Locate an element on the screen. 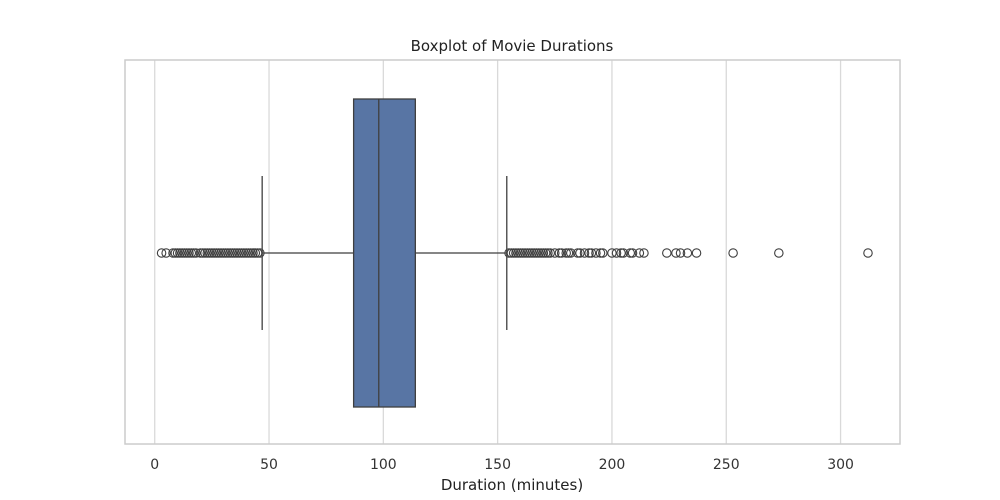  x-axis-title: Duration (minutes) is located at coordinates (512, 485).